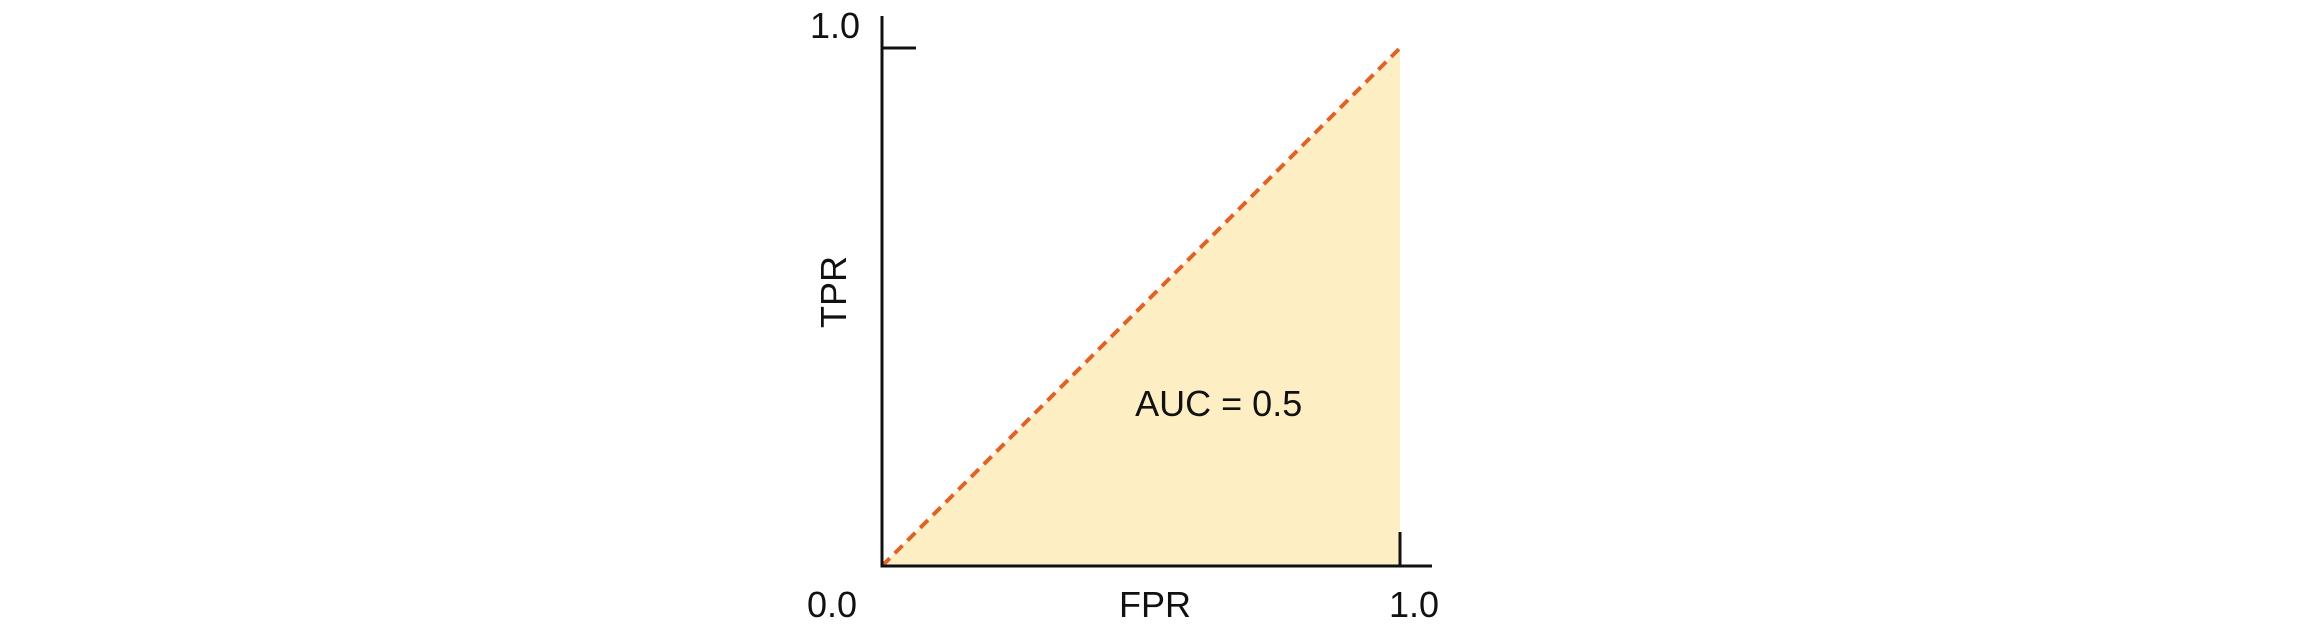 The height and width of the screenshot is (634, 2301). Describe the element at coordinates (835, 25) in the screenshot. I see `y-tick-label-1: 1.0` at that location.